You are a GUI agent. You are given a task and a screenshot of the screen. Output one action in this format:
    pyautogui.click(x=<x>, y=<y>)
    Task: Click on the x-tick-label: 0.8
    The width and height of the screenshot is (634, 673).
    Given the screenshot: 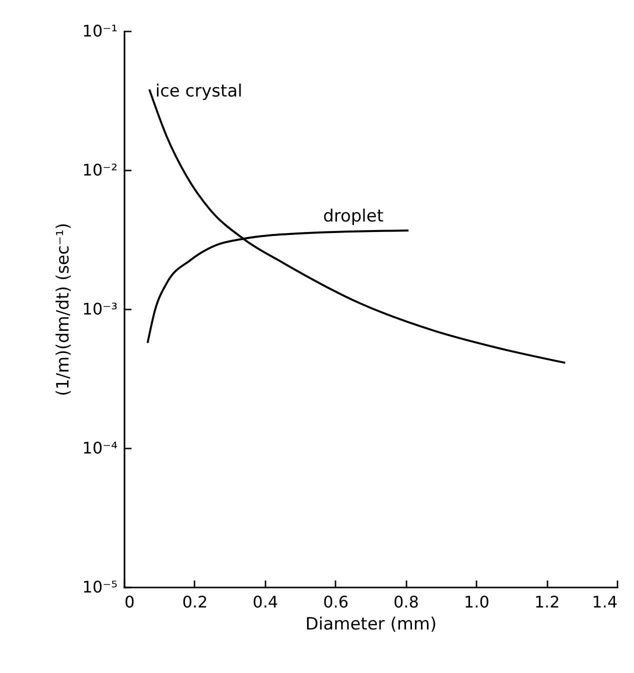 What is the action you would take?
    pyautogui.click(x=406, y=602)
    